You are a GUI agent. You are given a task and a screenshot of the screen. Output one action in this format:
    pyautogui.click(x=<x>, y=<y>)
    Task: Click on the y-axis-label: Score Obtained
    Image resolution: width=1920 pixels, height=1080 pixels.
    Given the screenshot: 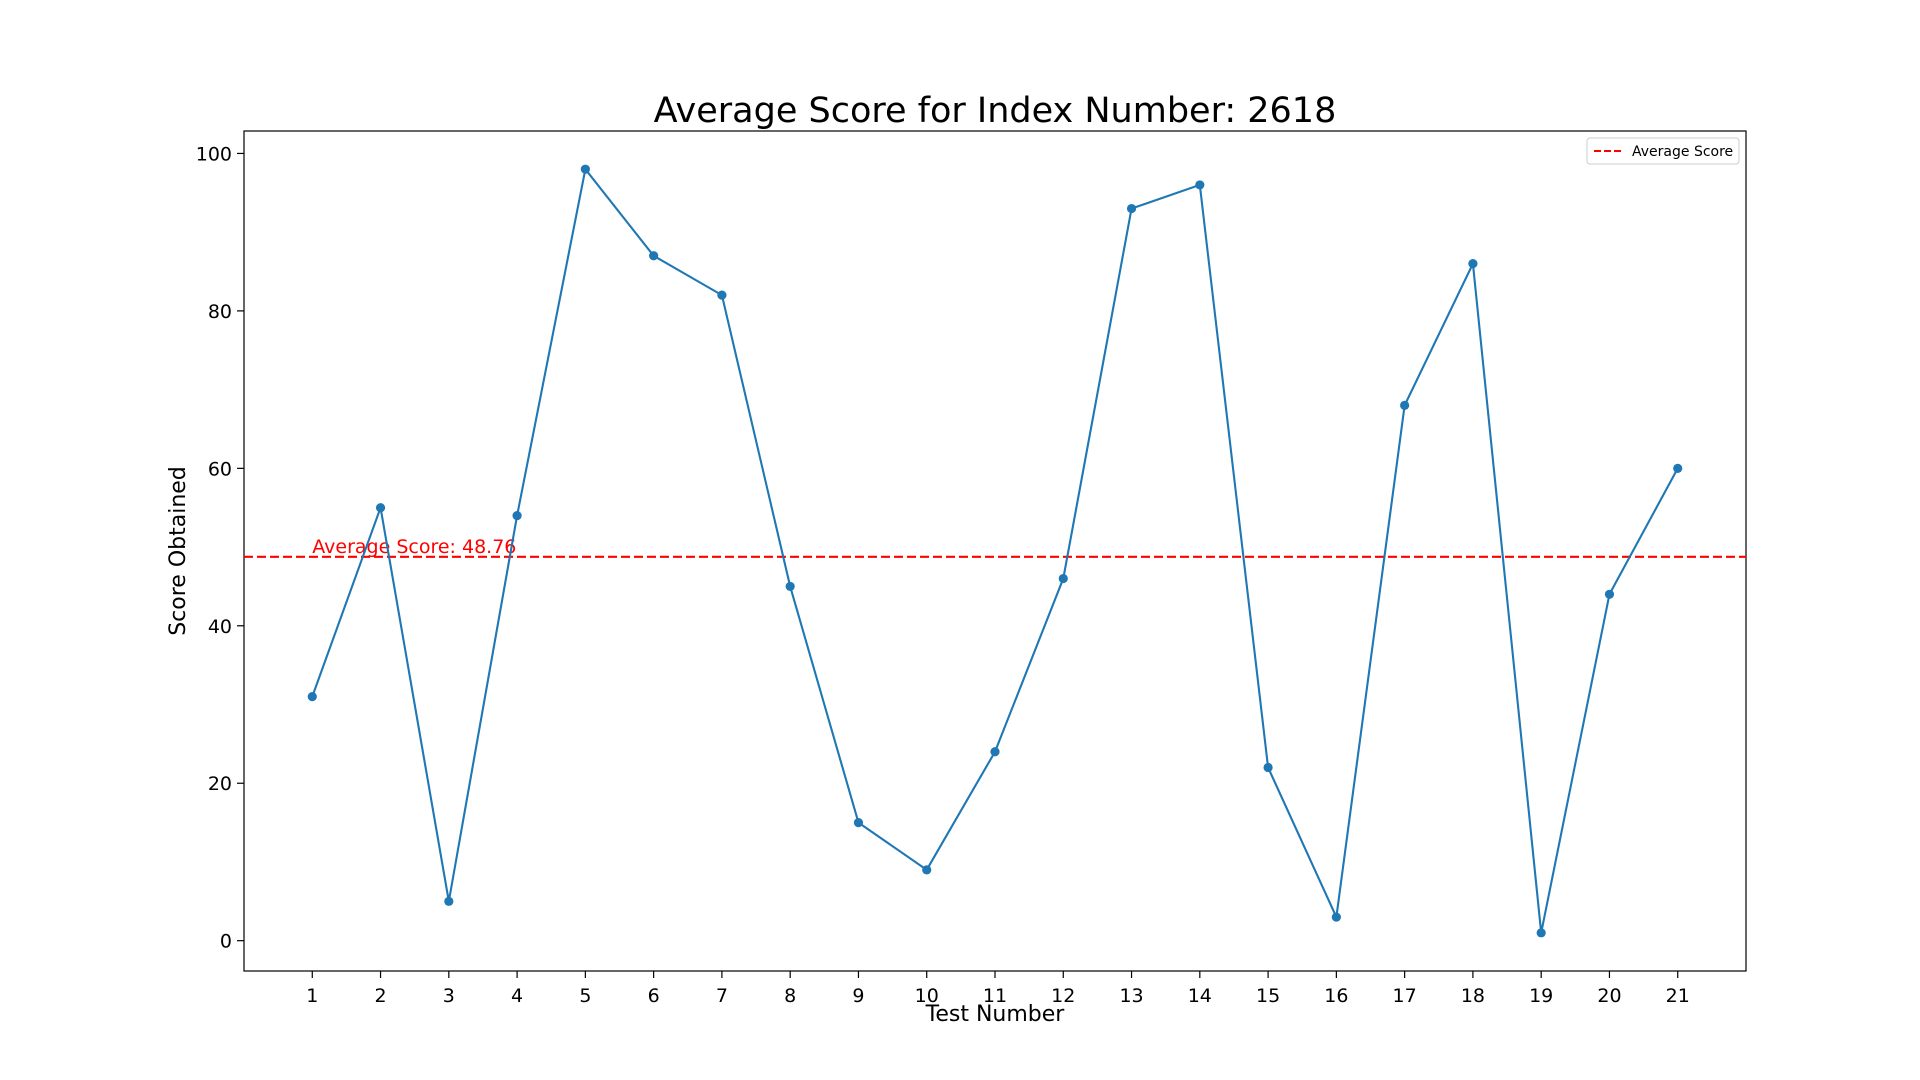 What is the action you would take?
    pyautogui.click(x=178, y=551)
    